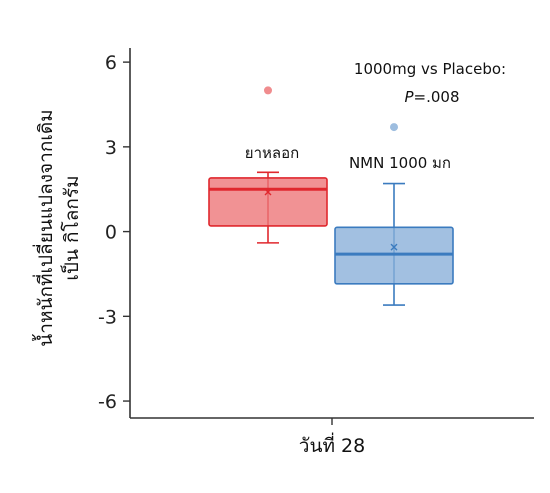  I want to click on annotation-p-value: P=.008, so click(431, 97).